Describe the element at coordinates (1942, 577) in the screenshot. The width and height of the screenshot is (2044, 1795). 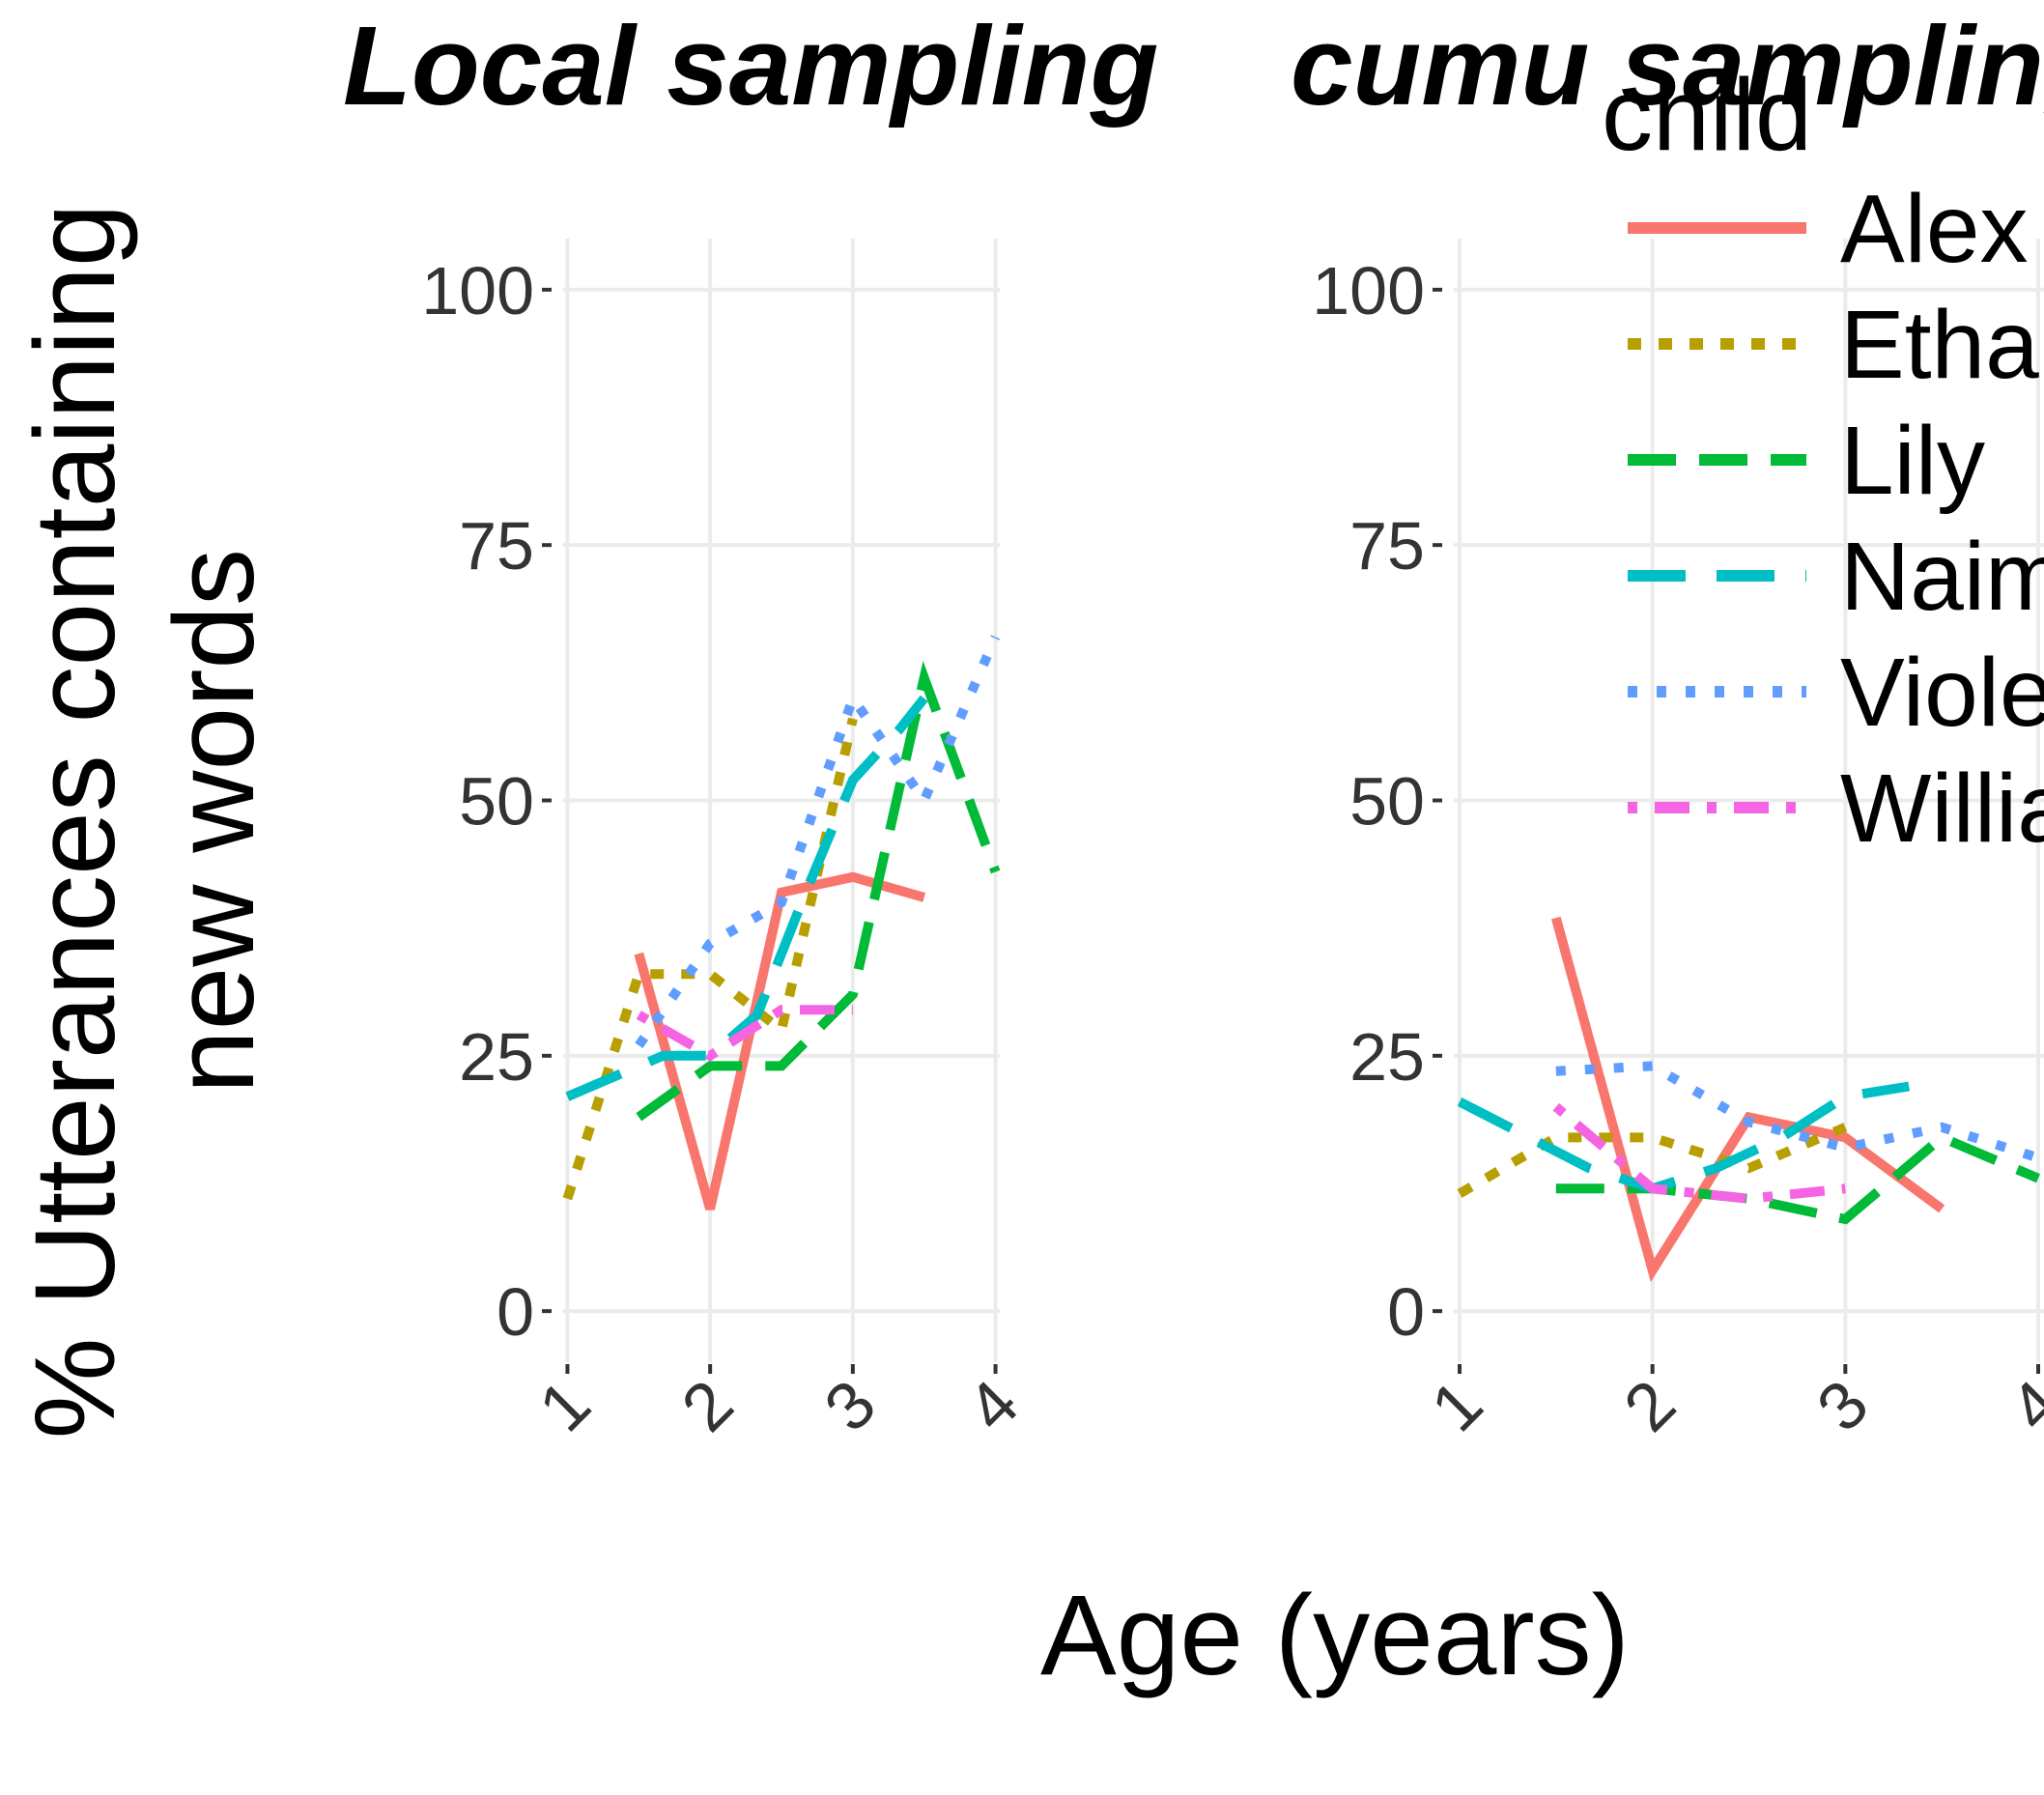
I see `legend-label-naima: Naima` at that location.